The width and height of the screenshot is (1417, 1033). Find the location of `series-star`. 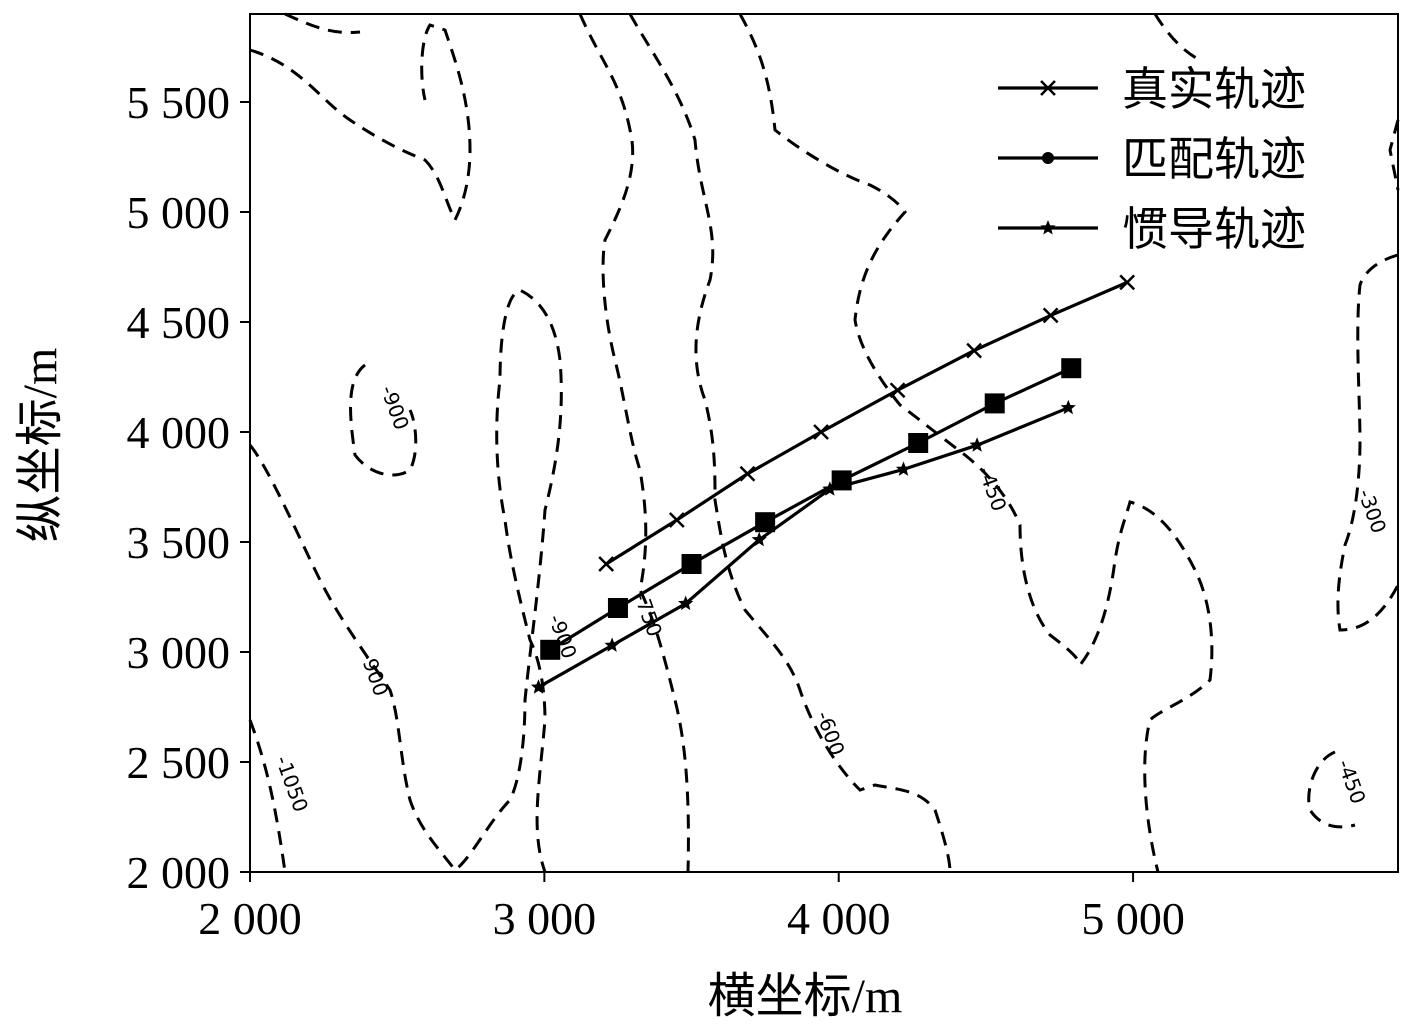

series-star is located at coordinates (803, 546).